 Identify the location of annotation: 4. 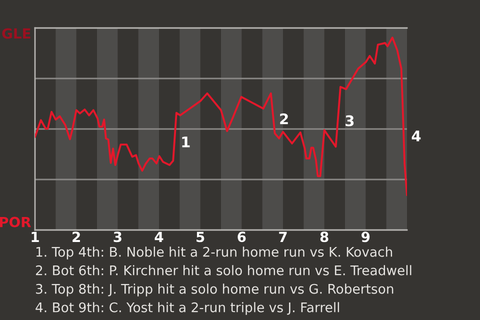
(416, 136).